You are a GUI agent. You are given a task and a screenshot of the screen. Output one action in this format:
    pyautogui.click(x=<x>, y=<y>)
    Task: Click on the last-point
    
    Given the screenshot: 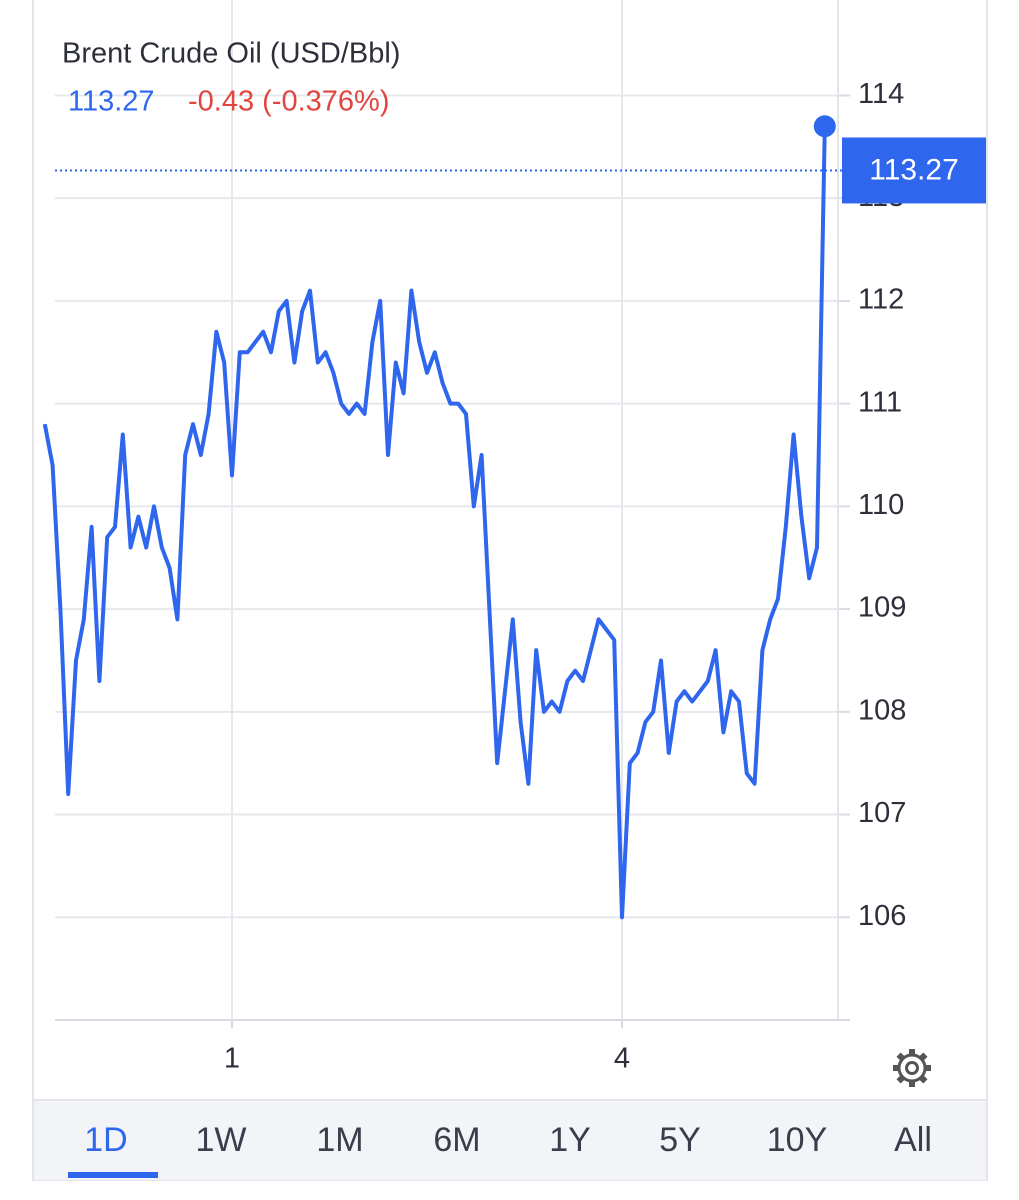 What is the action you would take?
    pyautogui.click(x=824, y=126)
    